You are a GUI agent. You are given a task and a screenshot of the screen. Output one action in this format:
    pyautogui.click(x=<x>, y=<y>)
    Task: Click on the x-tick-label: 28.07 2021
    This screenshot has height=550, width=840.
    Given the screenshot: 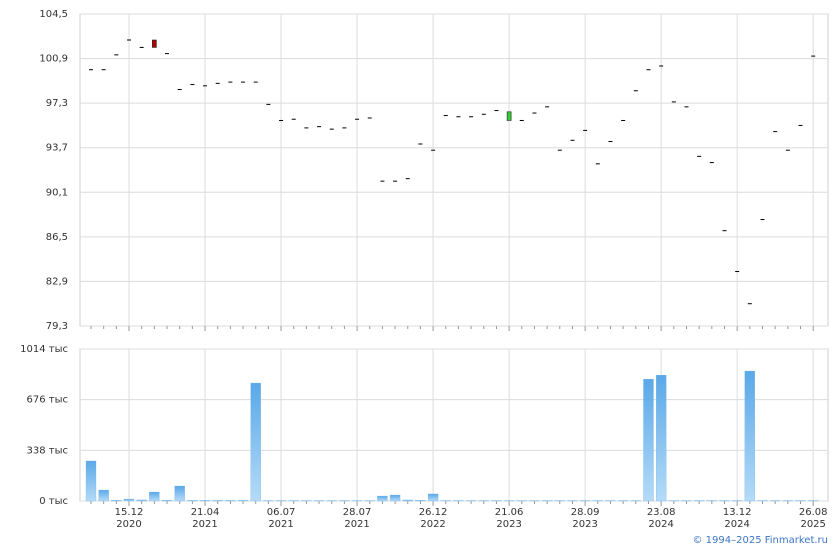 What is the action you would take?
    pyautogui.click(x=357, y=518)
    